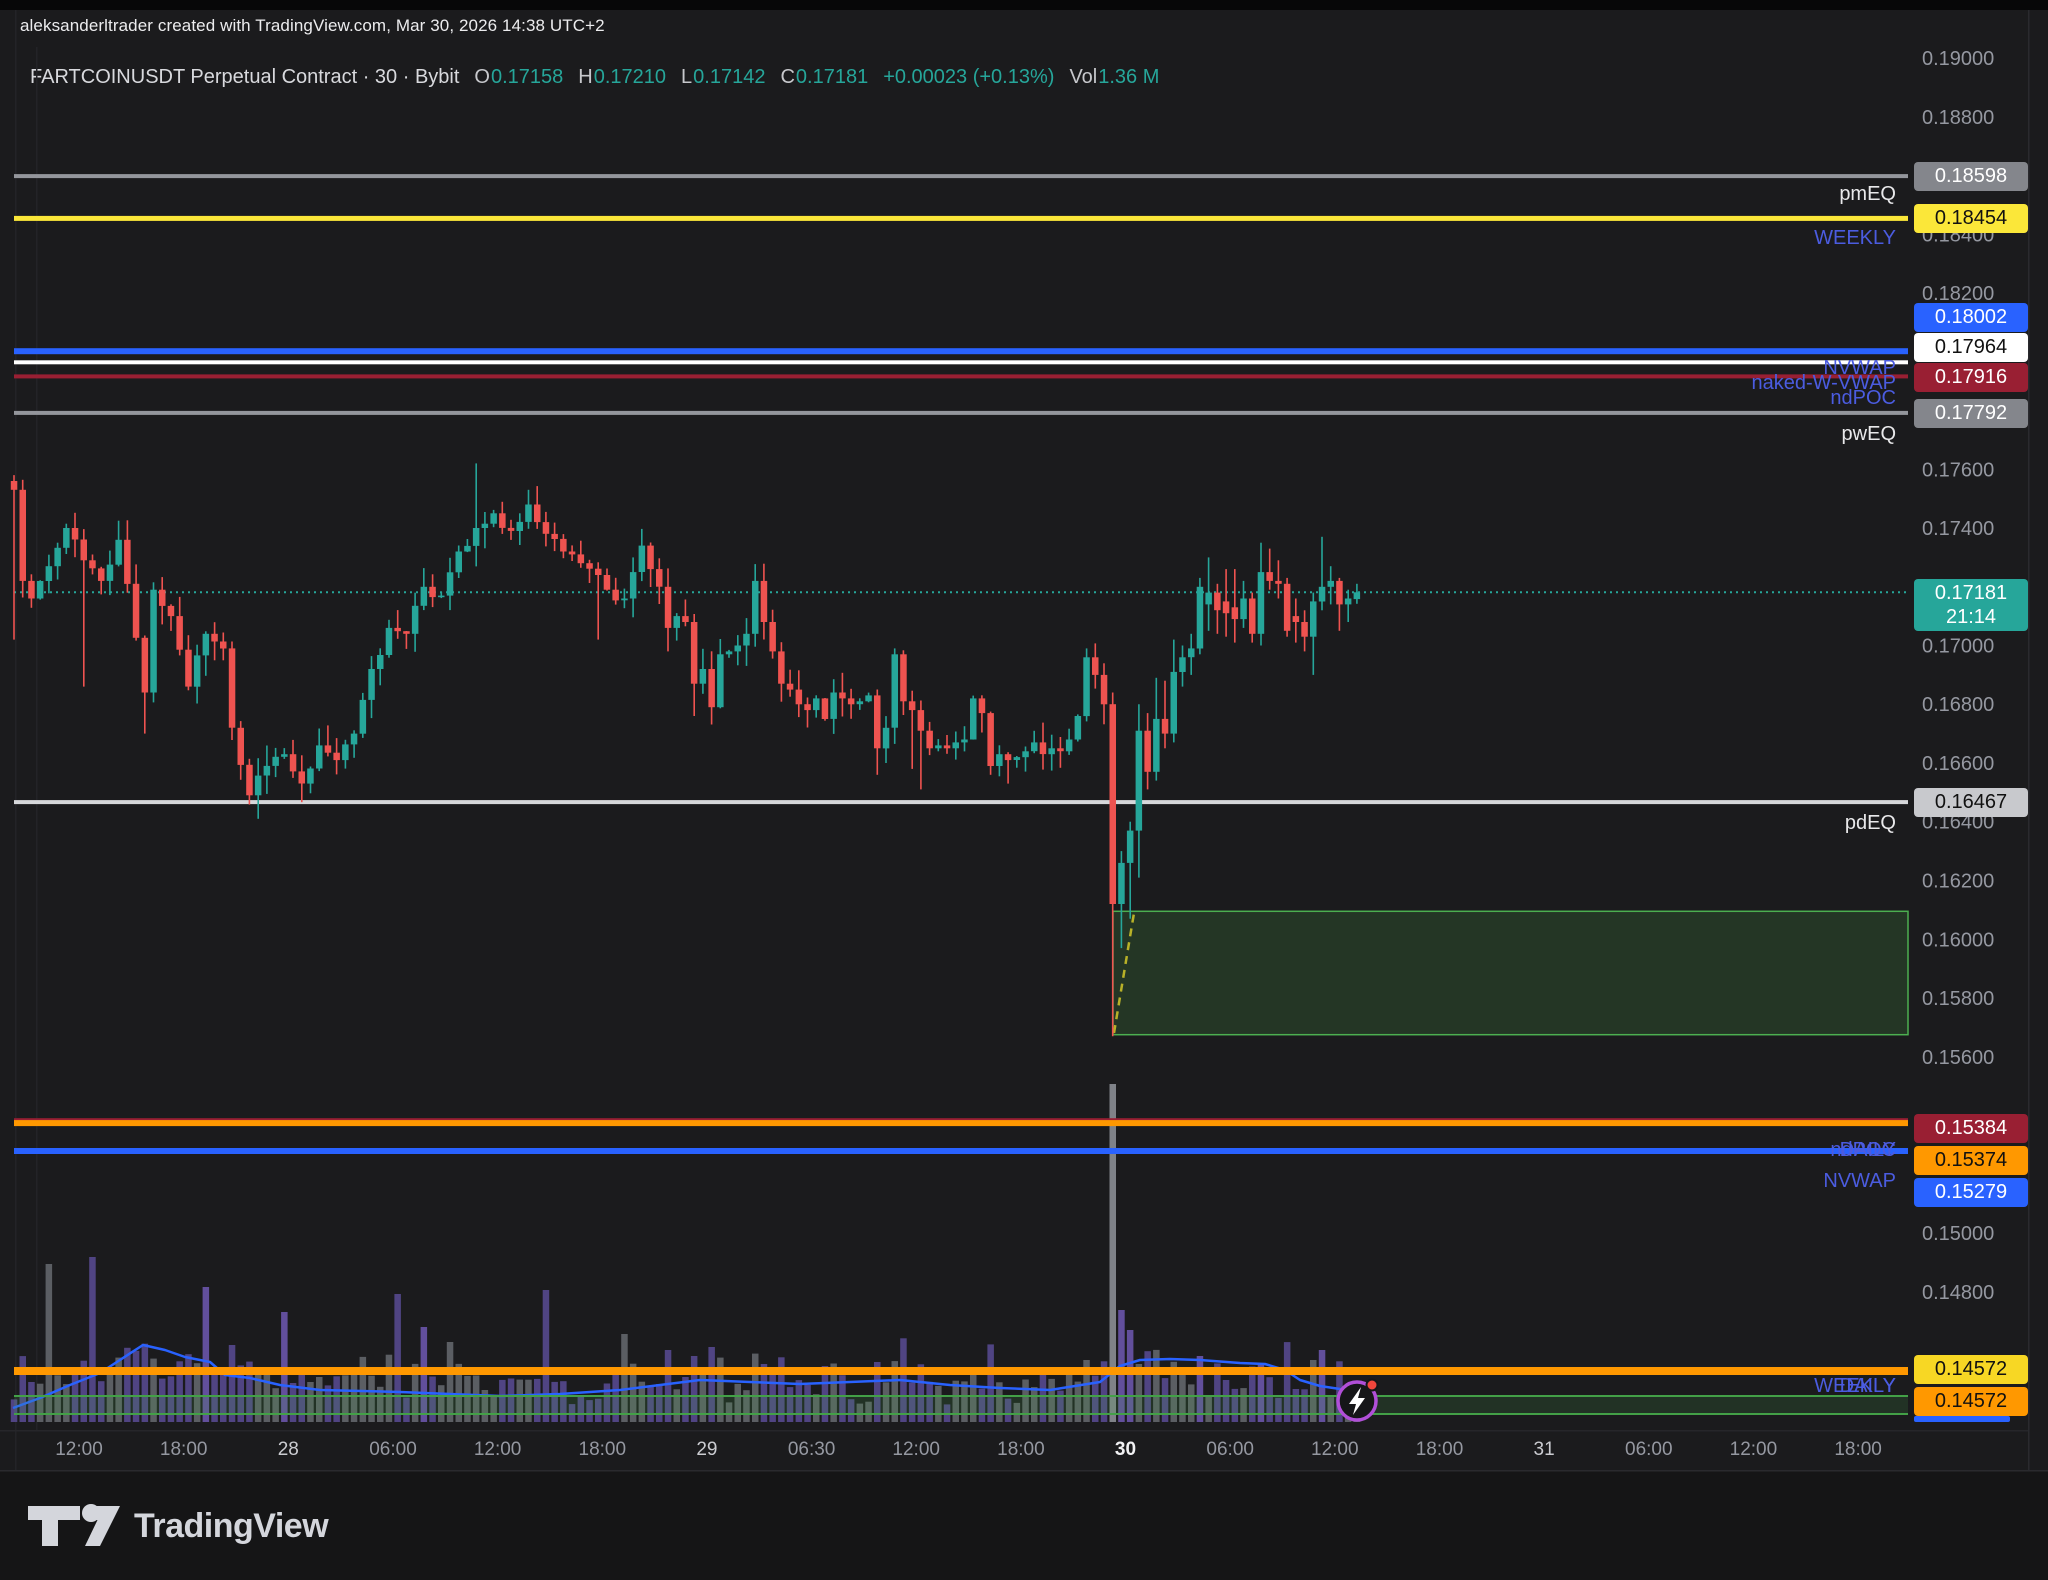  What do you see at coordinates (1510, 973) in the screenshot?
I see `green-box-drawing` at bounding box center [1510, 973].